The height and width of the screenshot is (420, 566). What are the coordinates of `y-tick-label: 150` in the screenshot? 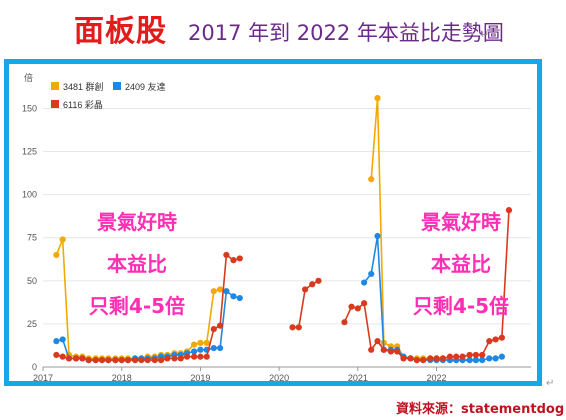 It's located at (29, 108).